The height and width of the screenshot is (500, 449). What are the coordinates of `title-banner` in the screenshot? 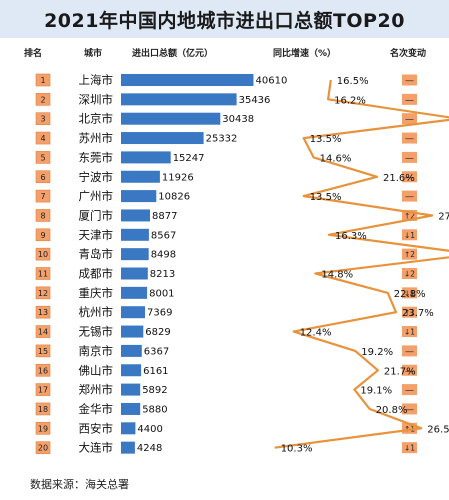 It's located at (224, 19).